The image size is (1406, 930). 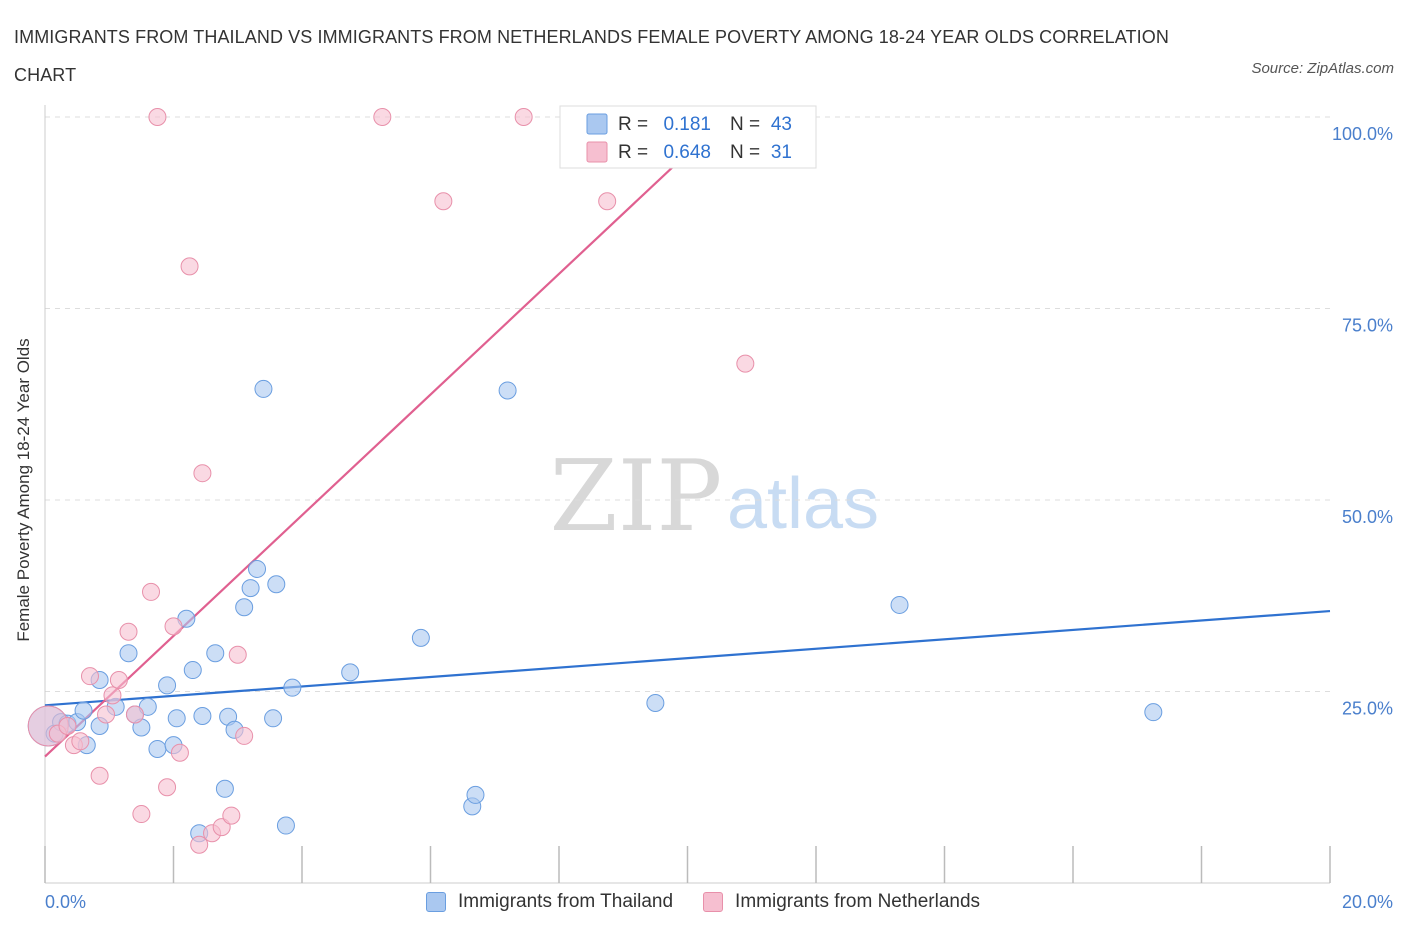 What do you see at coordinates (687, 152) in the screenshot?
I see `legend-r-value-netherlands: 0.648` at bounding box center [687, 152].